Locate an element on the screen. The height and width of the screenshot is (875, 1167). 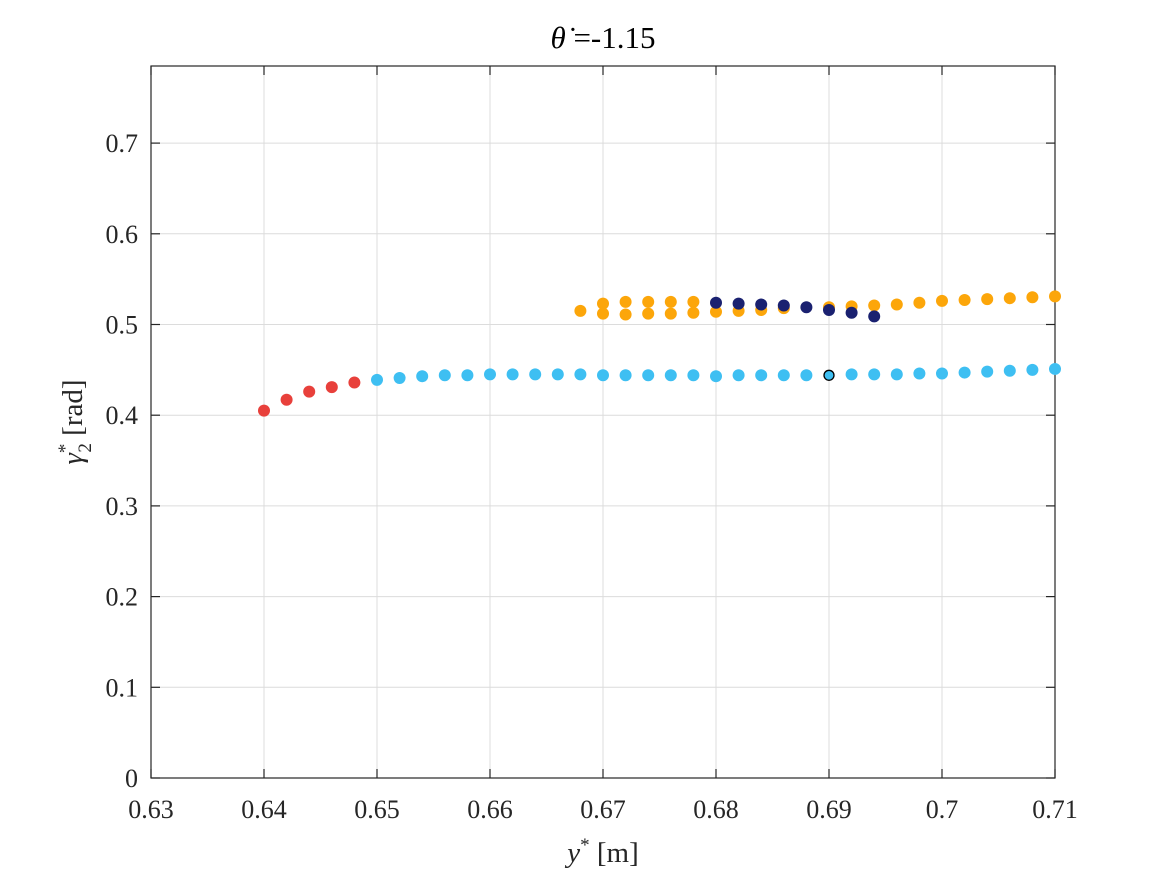
x-tick-label: 0.69 is located at coordinates (829, 809).